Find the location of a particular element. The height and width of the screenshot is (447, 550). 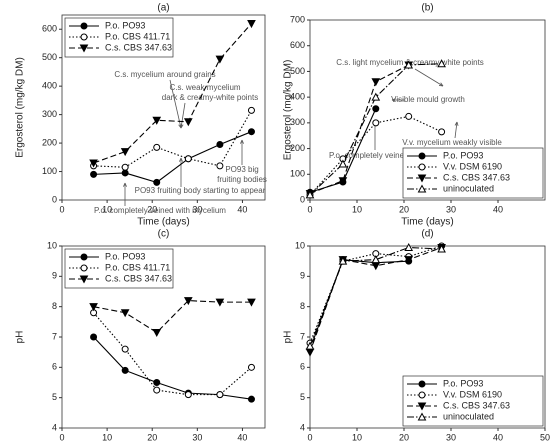

annotation: fruiting bodies is located at coordinates (242, 179).